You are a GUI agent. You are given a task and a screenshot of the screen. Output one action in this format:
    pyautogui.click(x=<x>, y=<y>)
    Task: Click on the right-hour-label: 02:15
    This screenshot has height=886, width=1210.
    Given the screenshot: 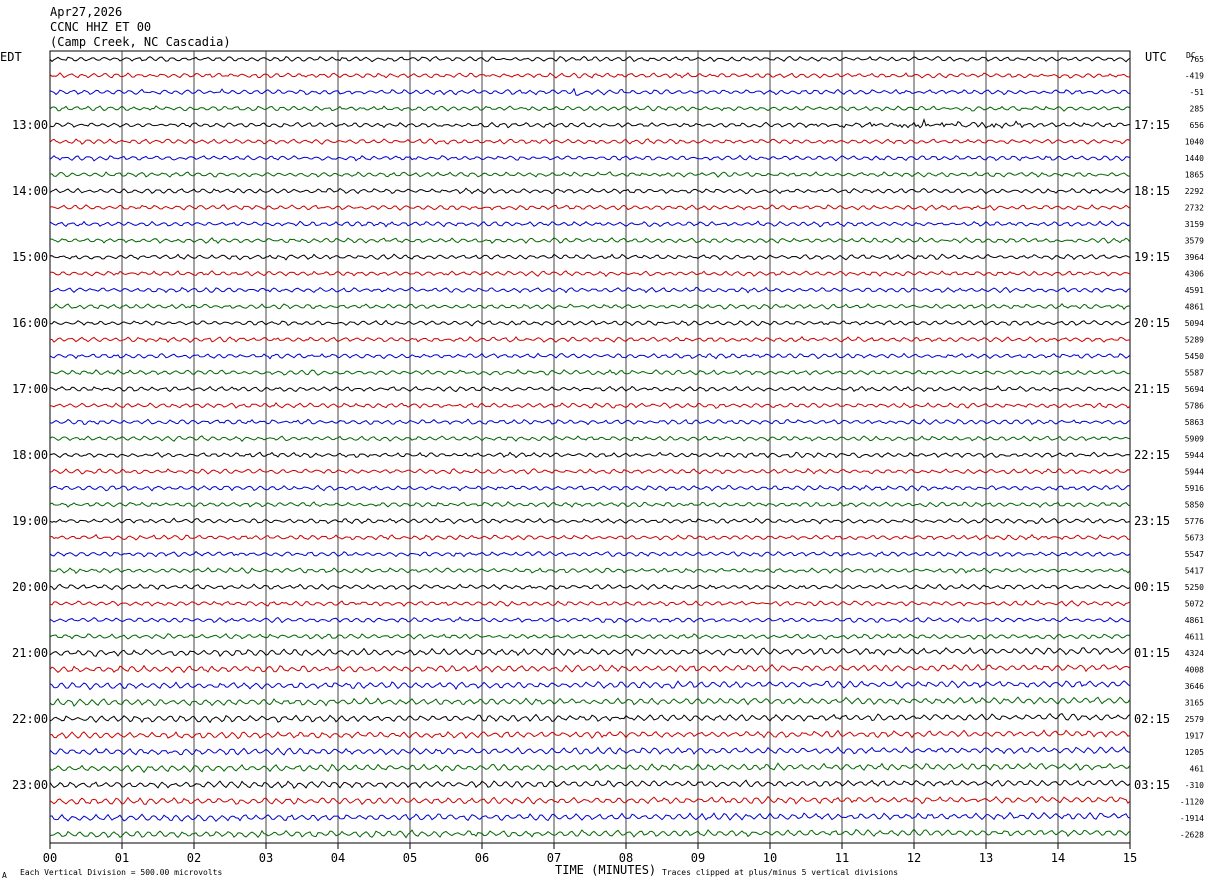 What is the action you would take?
    pyautogui.click(x=1152, y=719)
    